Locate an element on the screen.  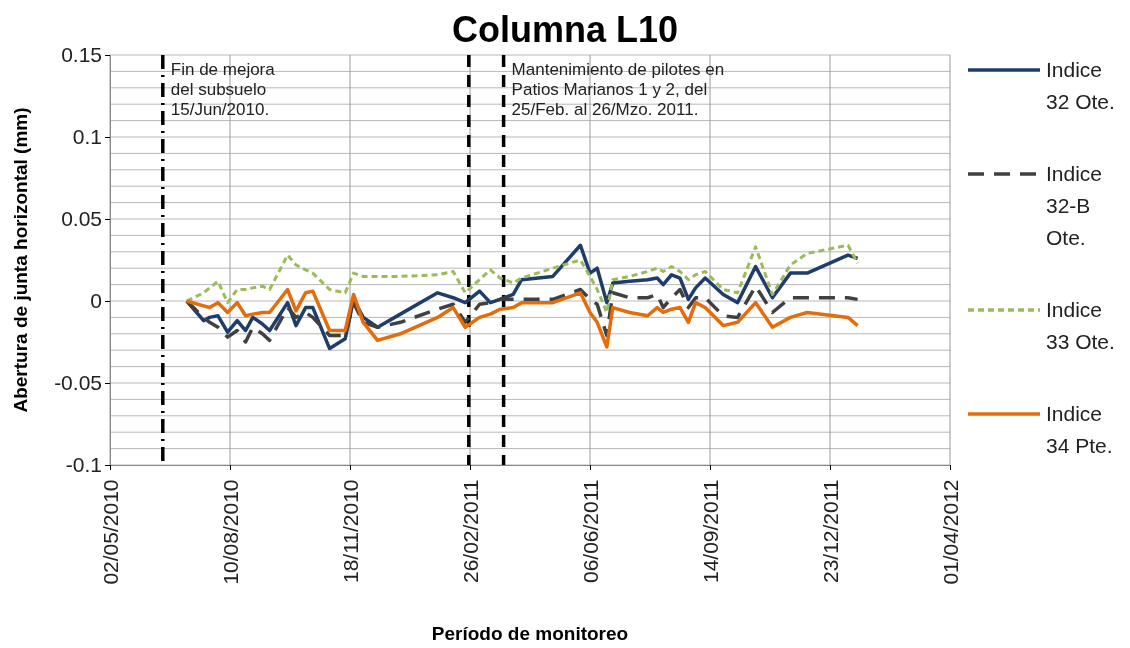
y-axis-title: Abertura de junta horizontal (mm) is located at coordinates (20, 260).